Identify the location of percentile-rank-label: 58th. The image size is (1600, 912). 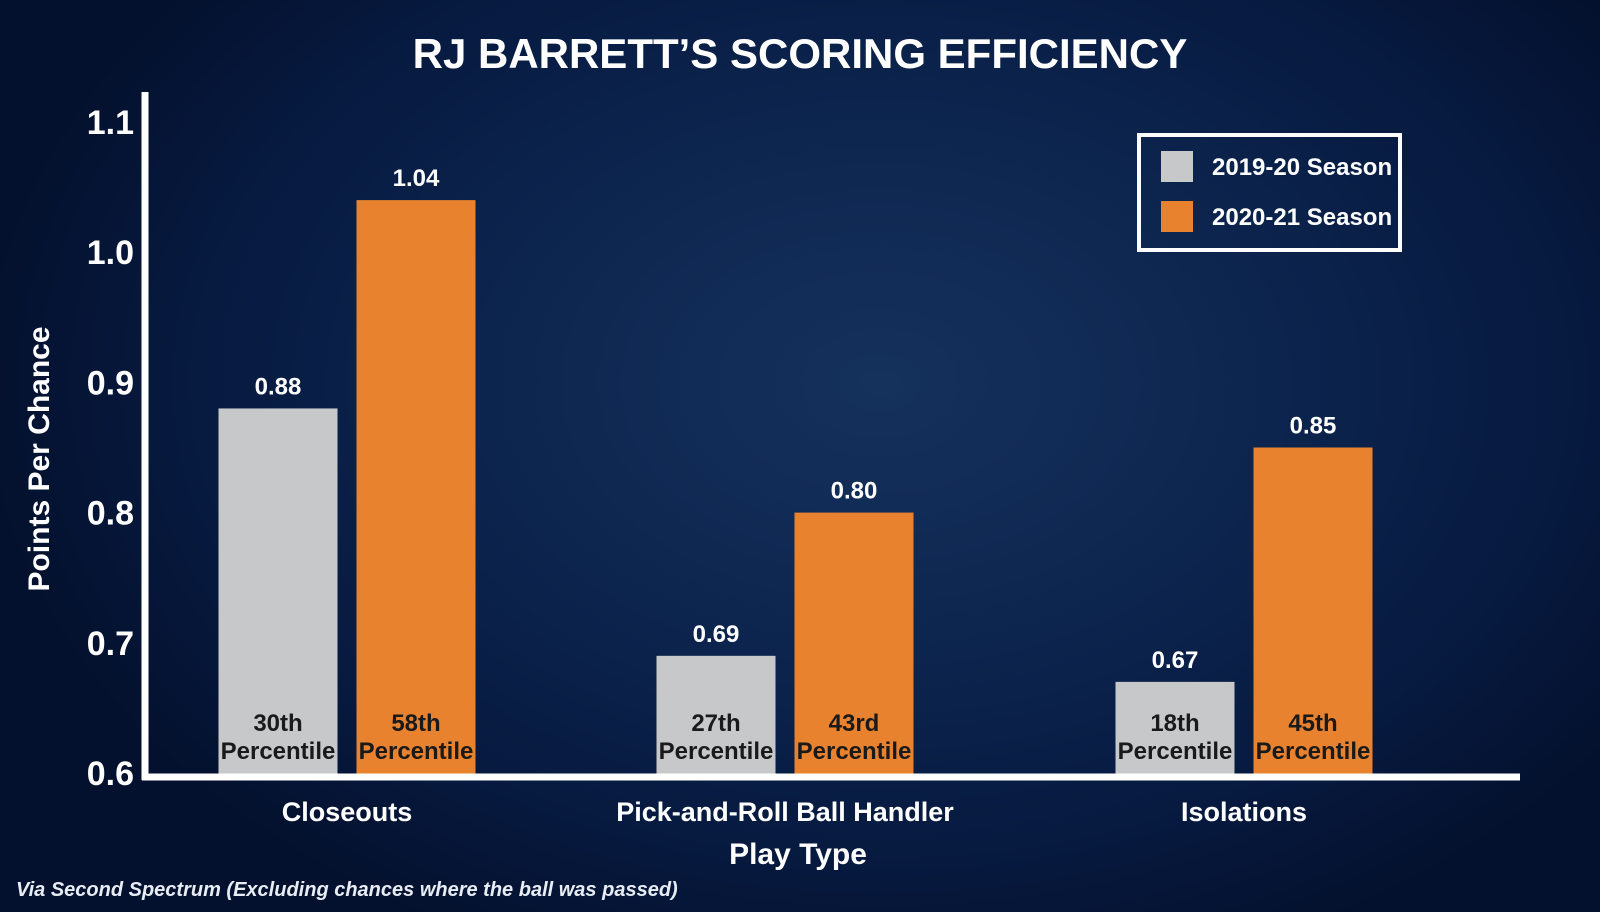
(415, 723).